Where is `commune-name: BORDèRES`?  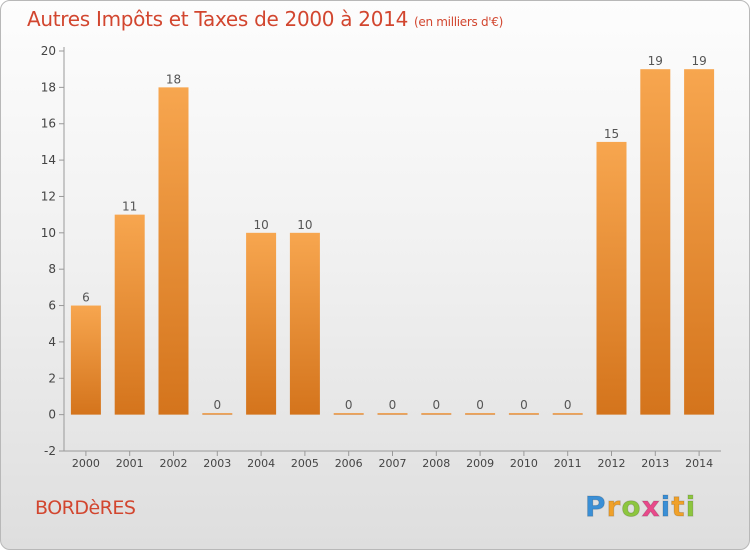
commune-name: BORDèRES is located at coordinates (85, 508).